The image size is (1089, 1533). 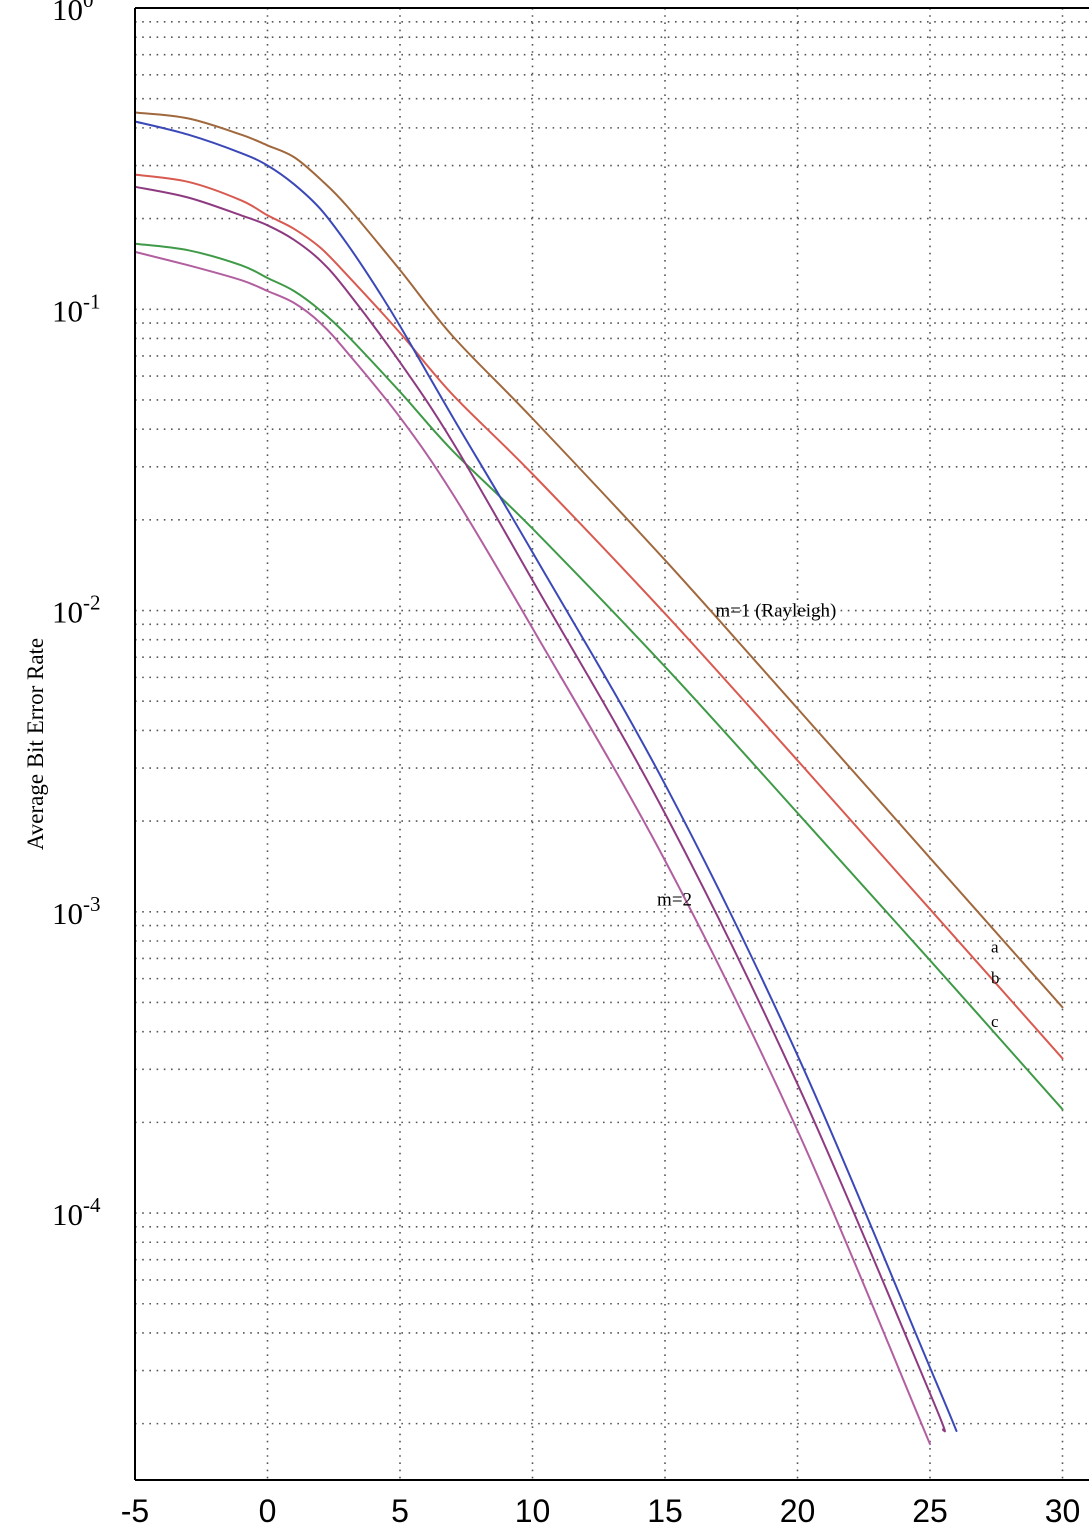 What do you see at coordinates (798, 1511) in the screenshot?
I see `x-tick-label: 20` at bounding box center [798, 1511].